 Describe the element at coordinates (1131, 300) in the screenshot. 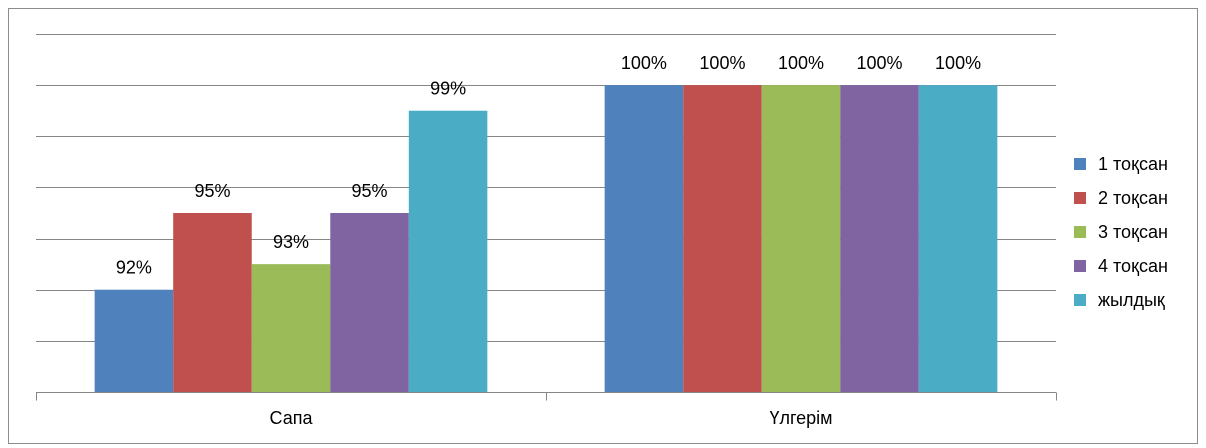

I see `legend-label: жылдық` at that location.